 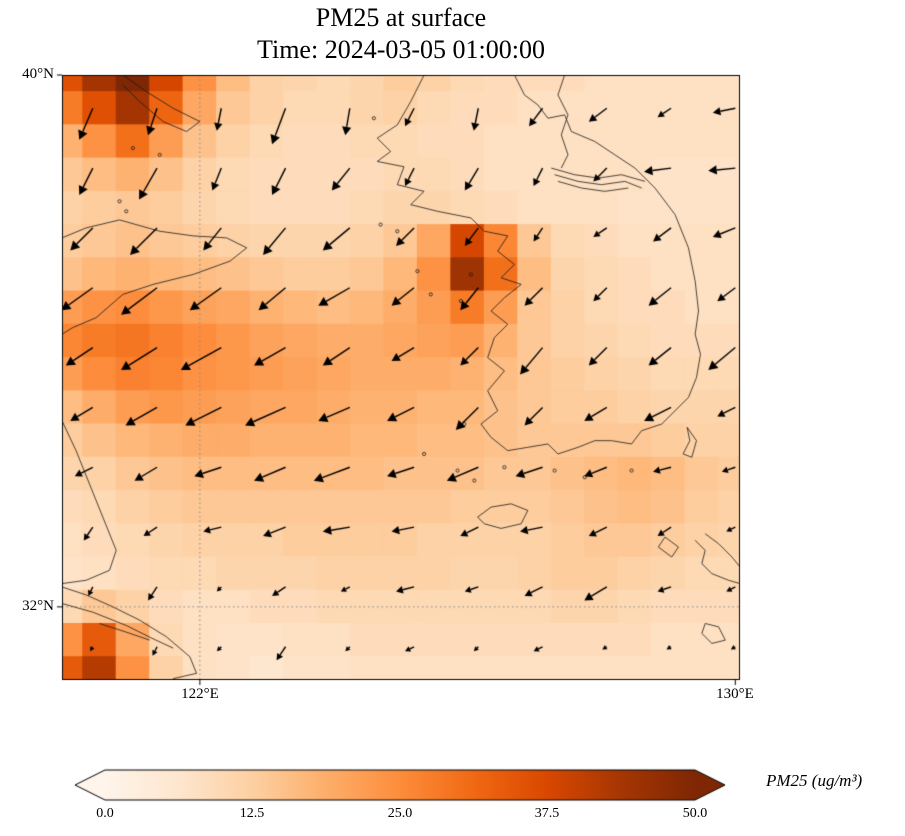 I want to click on colorbar-tick-3: 37.5, so click(x=547, y=813).